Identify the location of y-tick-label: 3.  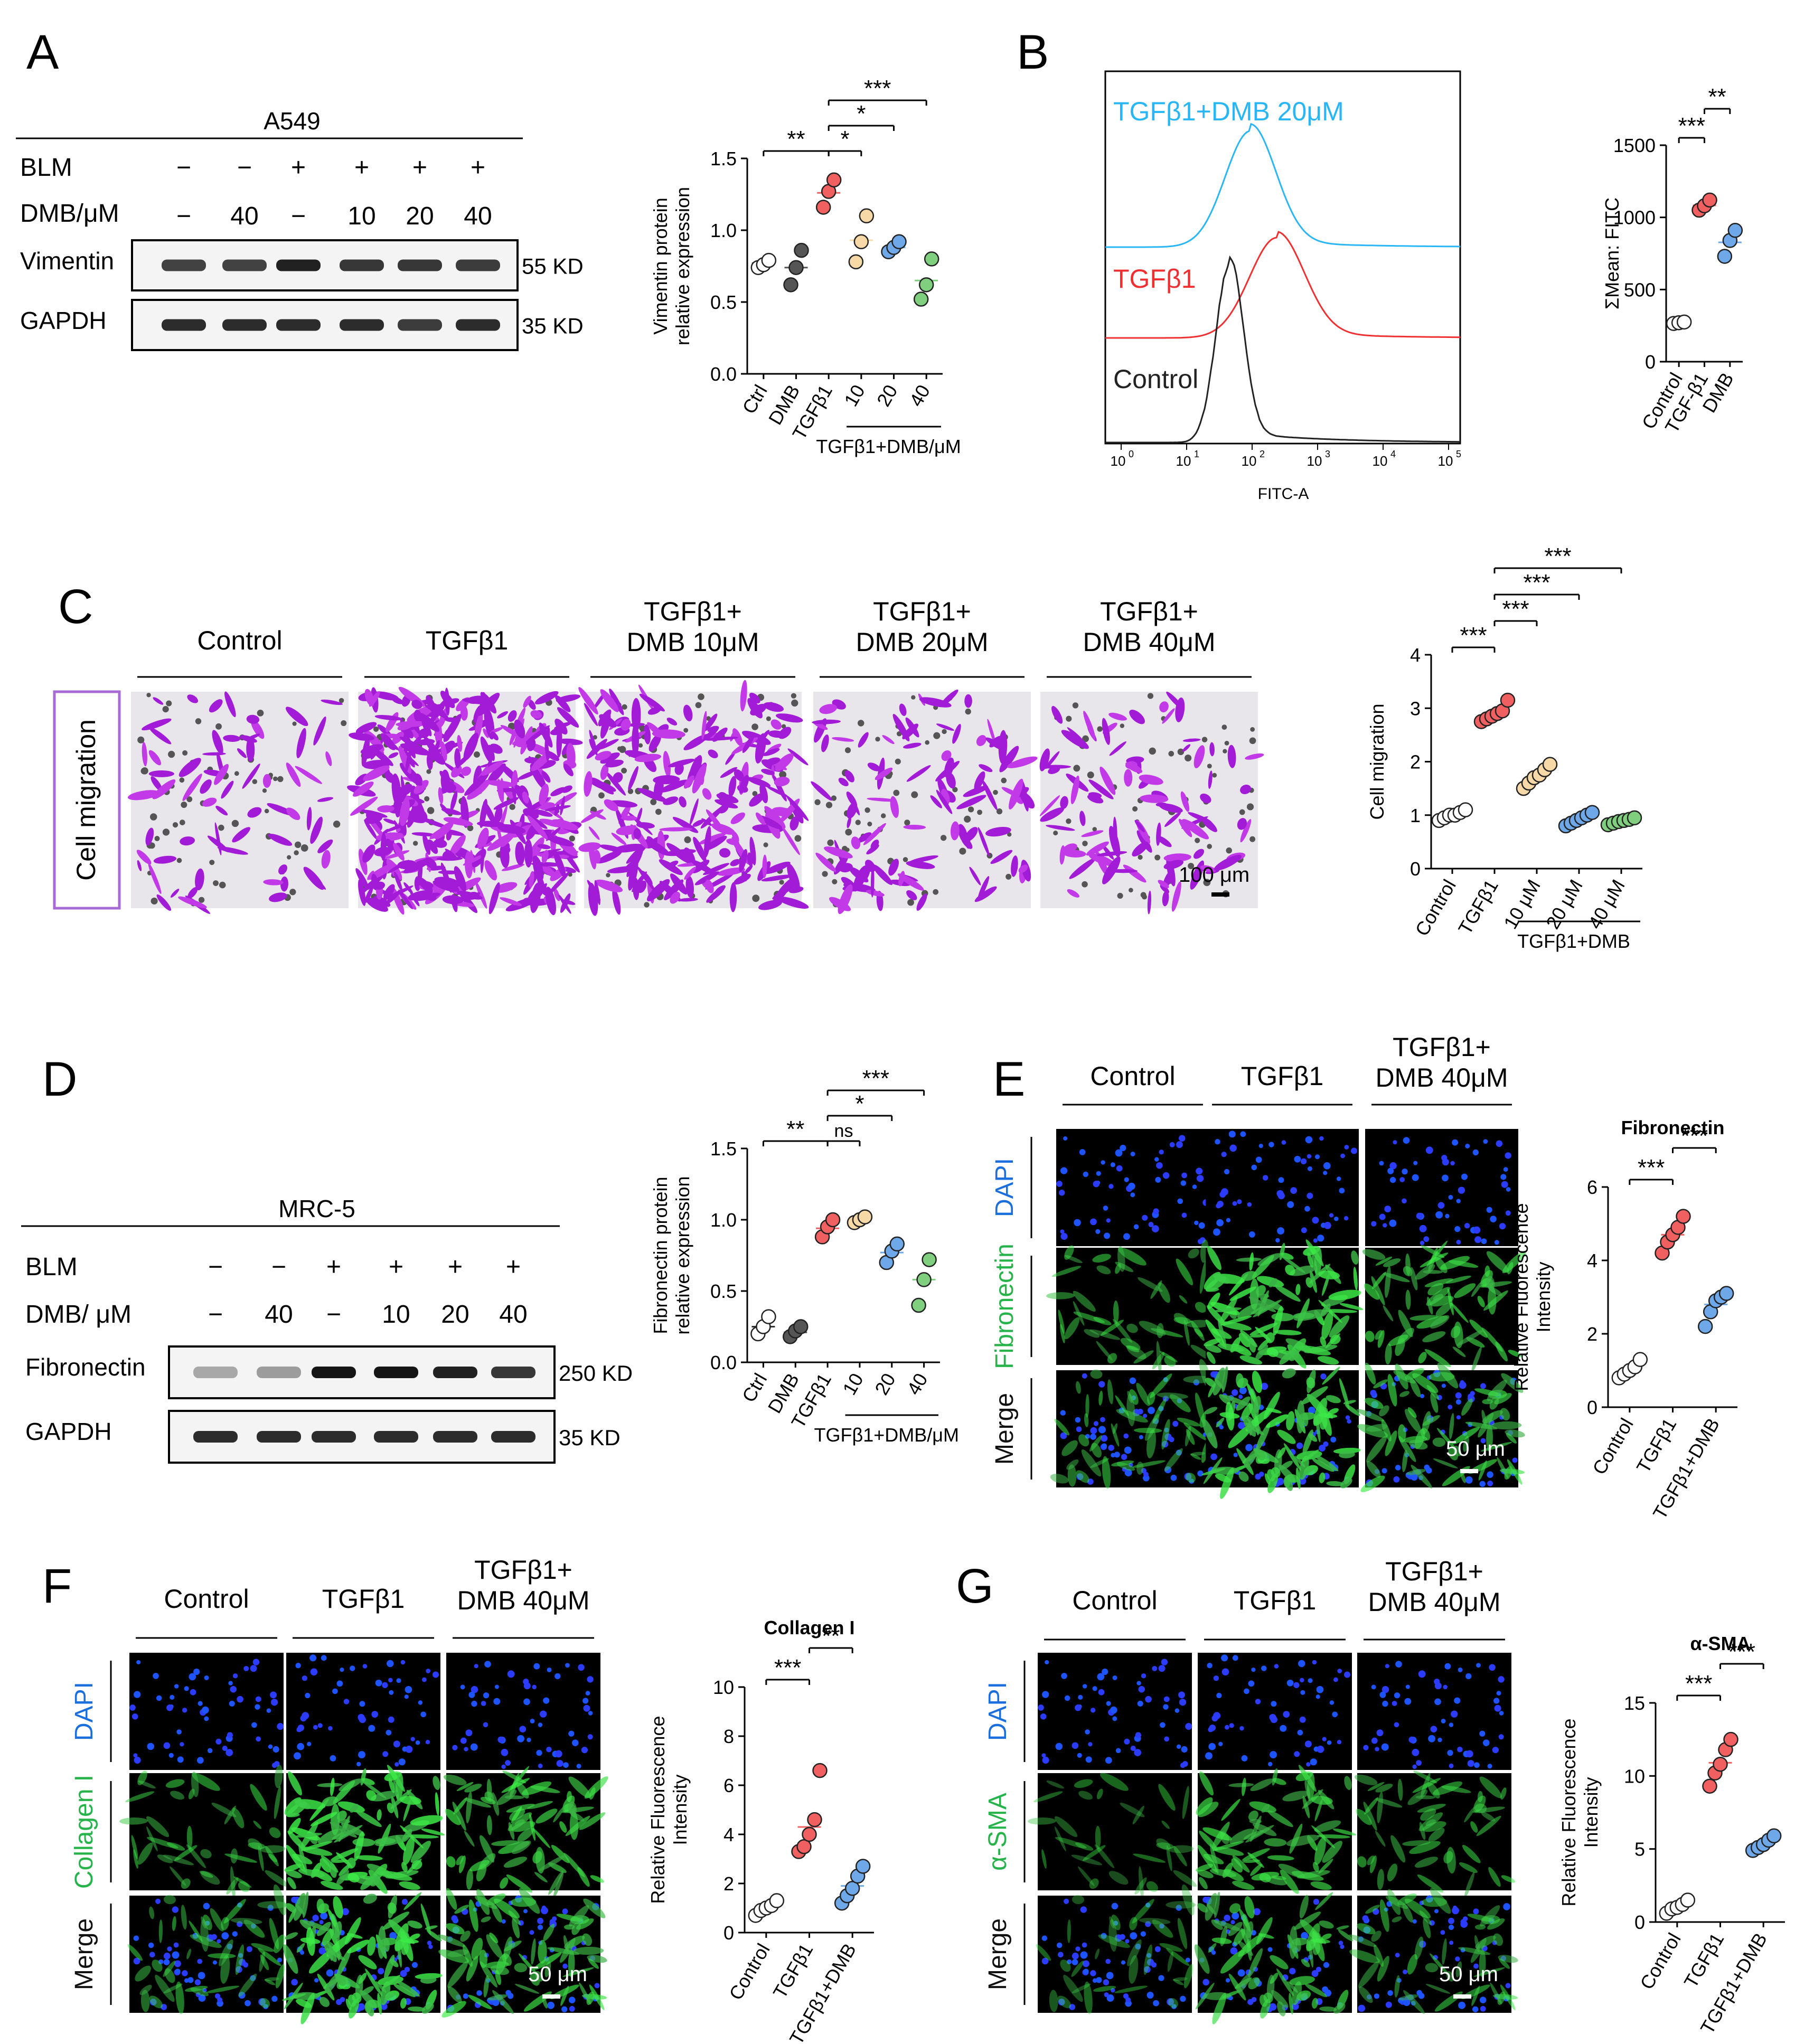
(1415, 708).